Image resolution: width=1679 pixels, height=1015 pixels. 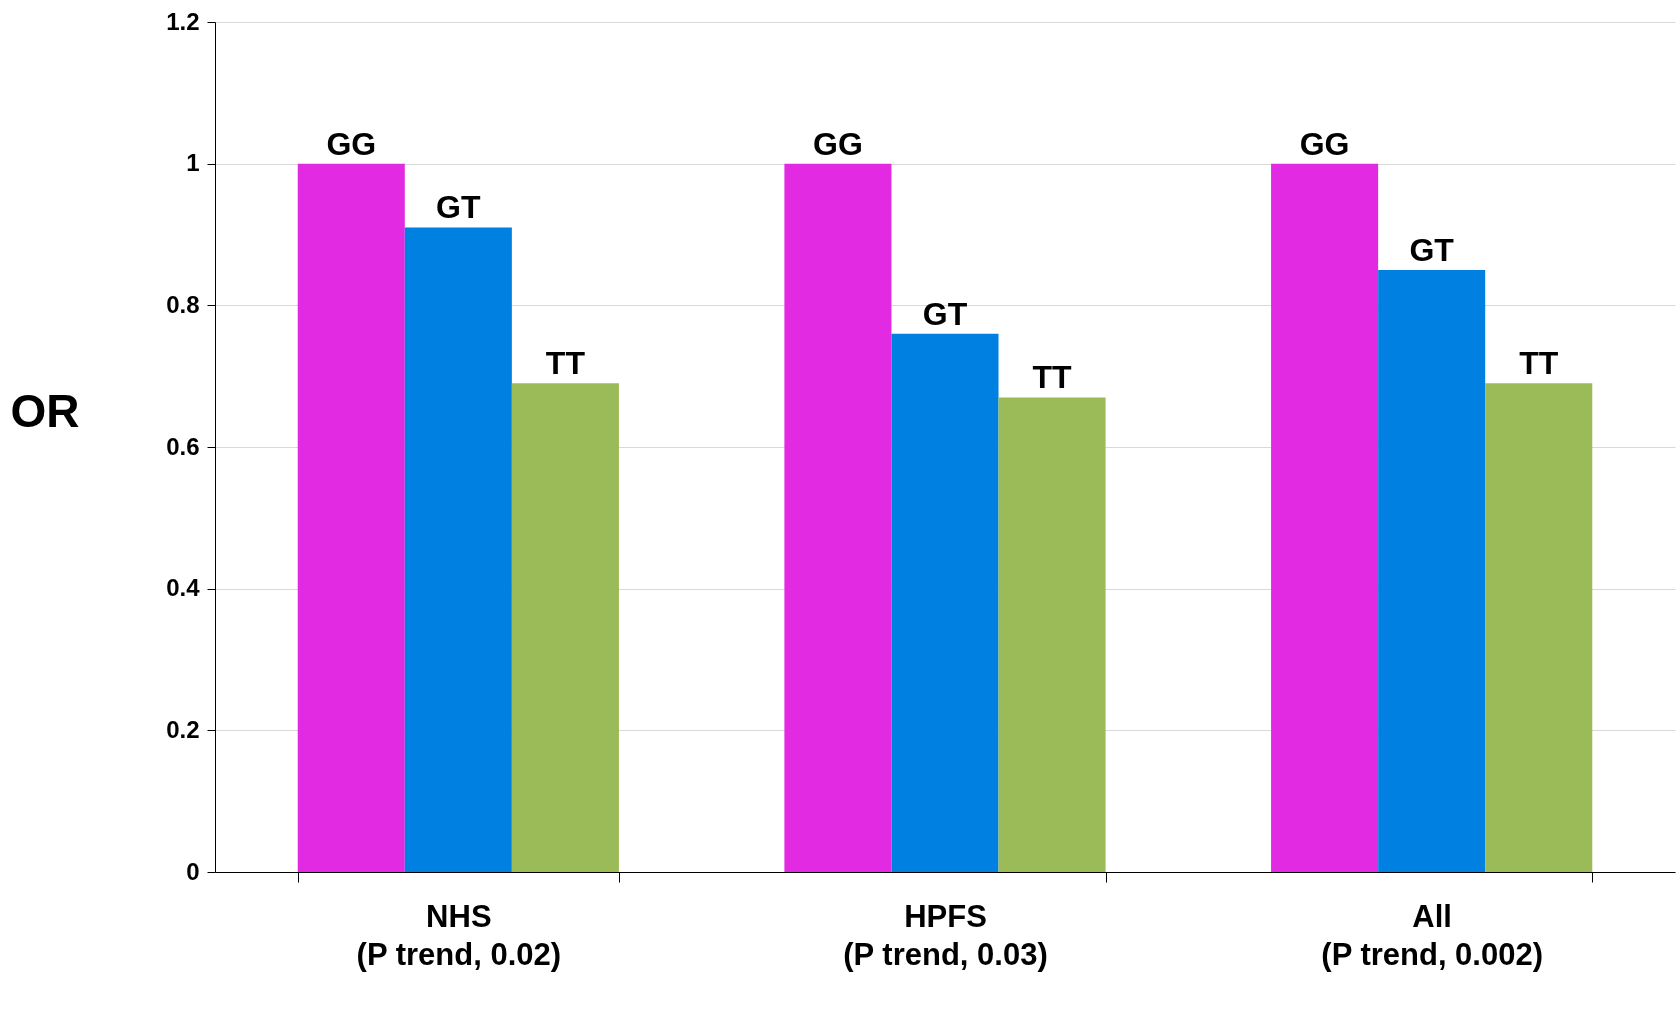 I want to click on y-tick-label: 0.8, so click(x=183, y=304).